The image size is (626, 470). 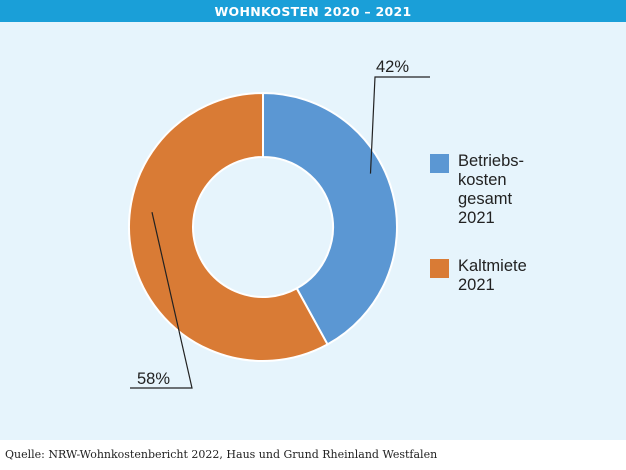 I want to click on data-label-kaltmiete: 58%, so click(x=153, y=379).